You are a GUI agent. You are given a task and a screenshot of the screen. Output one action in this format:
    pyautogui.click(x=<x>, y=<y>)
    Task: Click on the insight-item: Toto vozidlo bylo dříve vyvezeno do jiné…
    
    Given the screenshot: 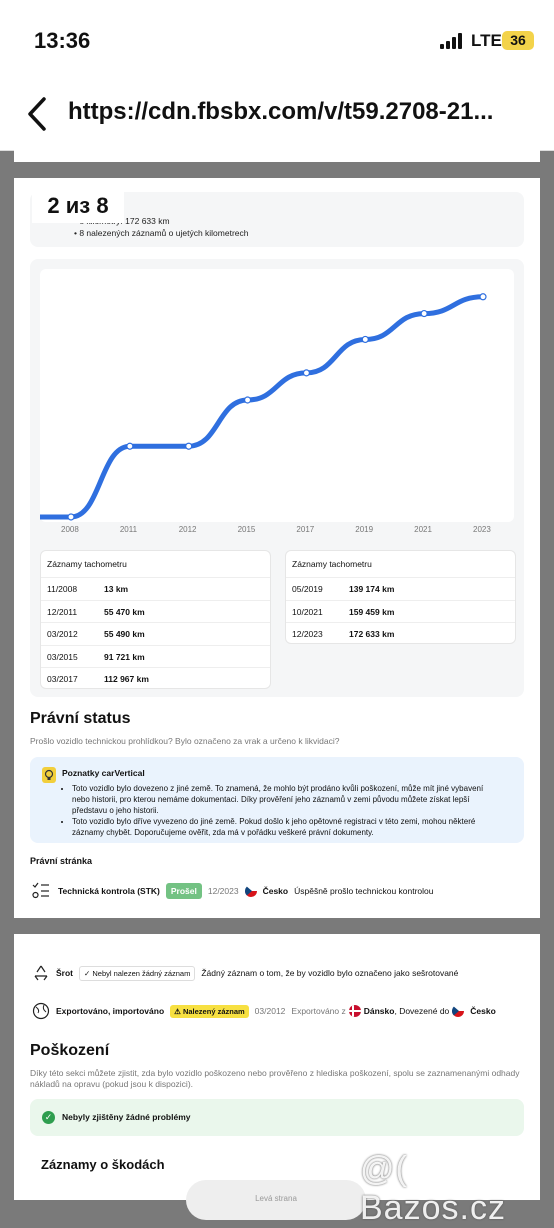 What is the action you would take?
    pyautogui.click(x=287, y=827)
    